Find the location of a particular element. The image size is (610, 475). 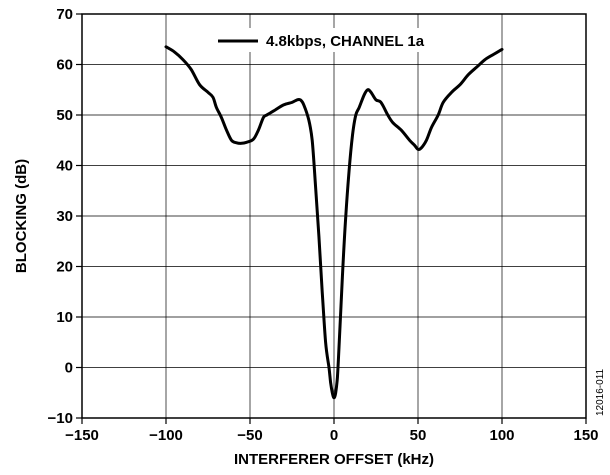

y-tick-label: 10 is located at coordinates (64, 317).